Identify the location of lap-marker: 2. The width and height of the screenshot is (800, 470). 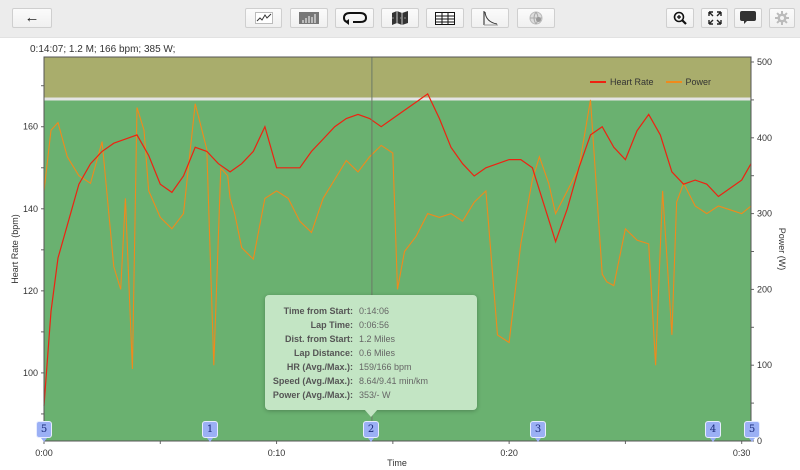
(371, 431).